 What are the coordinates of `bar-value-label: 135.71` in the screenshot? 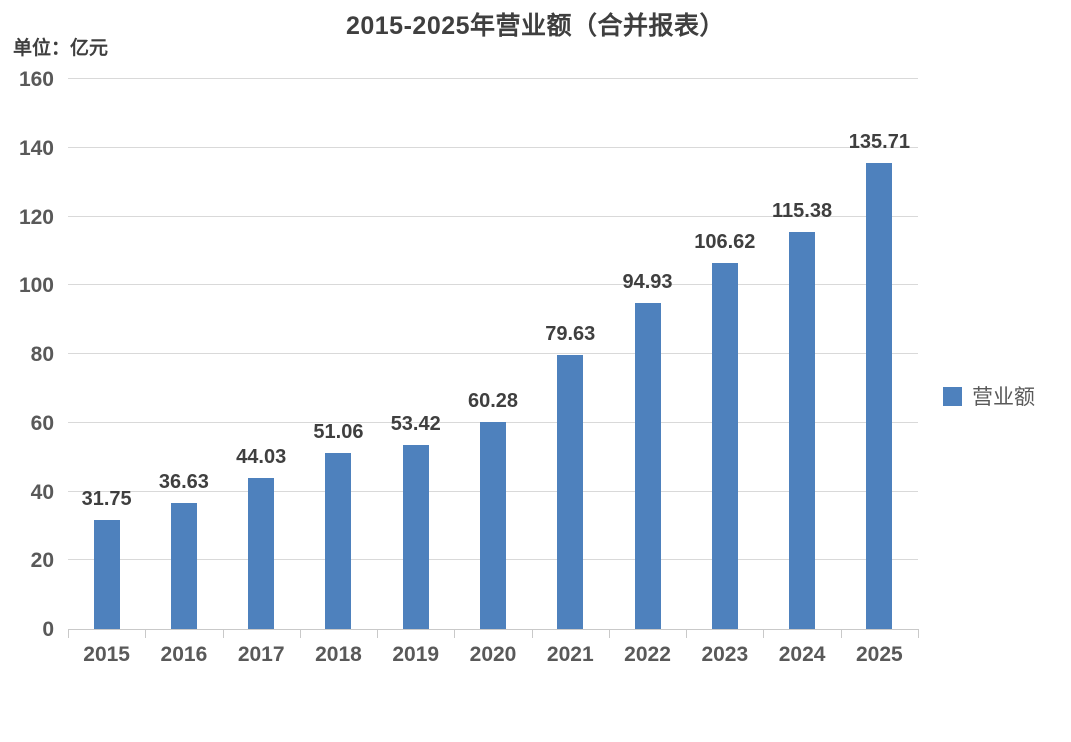 It's located at (879, 141).